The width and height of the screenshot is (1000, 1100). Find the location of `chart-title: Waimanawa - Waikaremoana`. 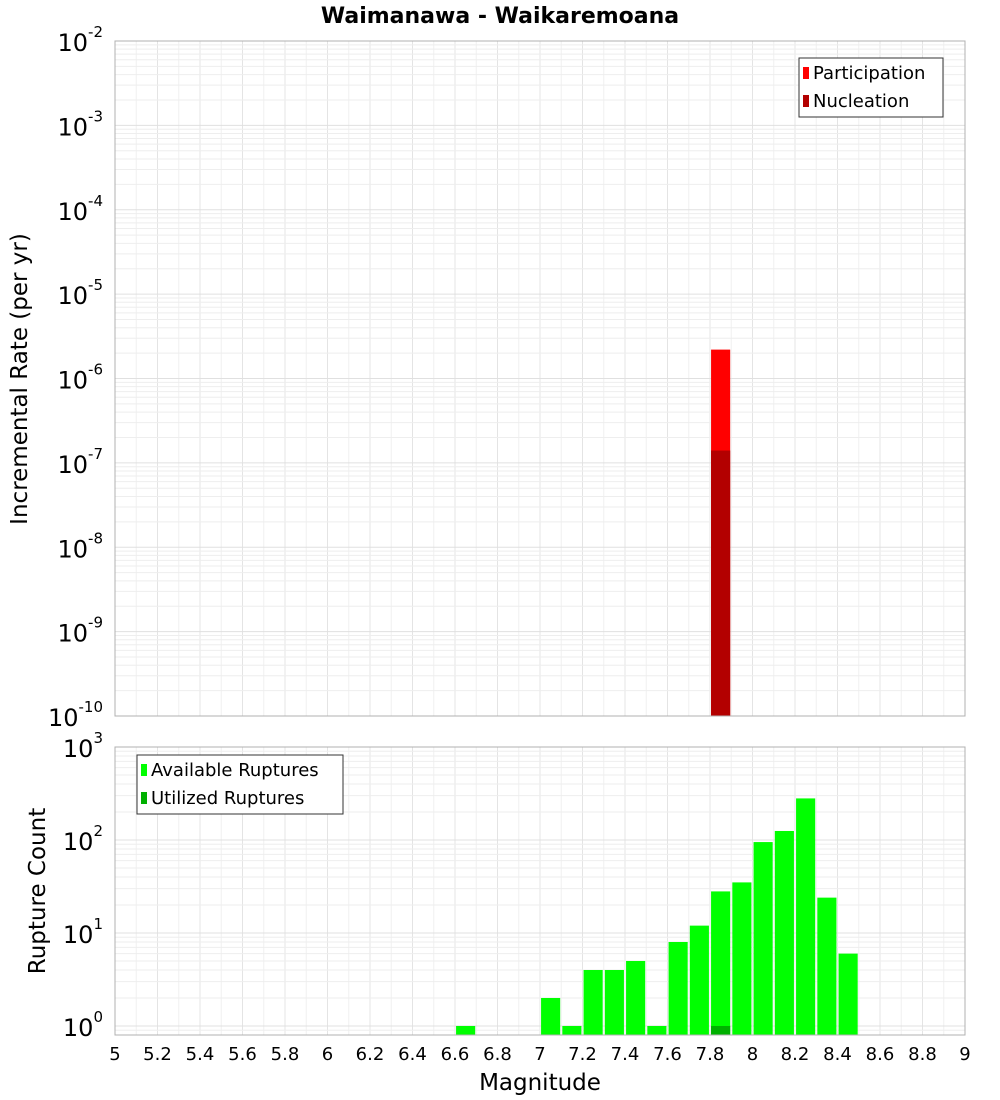

chart-title: Waimanawa - Waikaremoana is located at coordinates (500, 16).